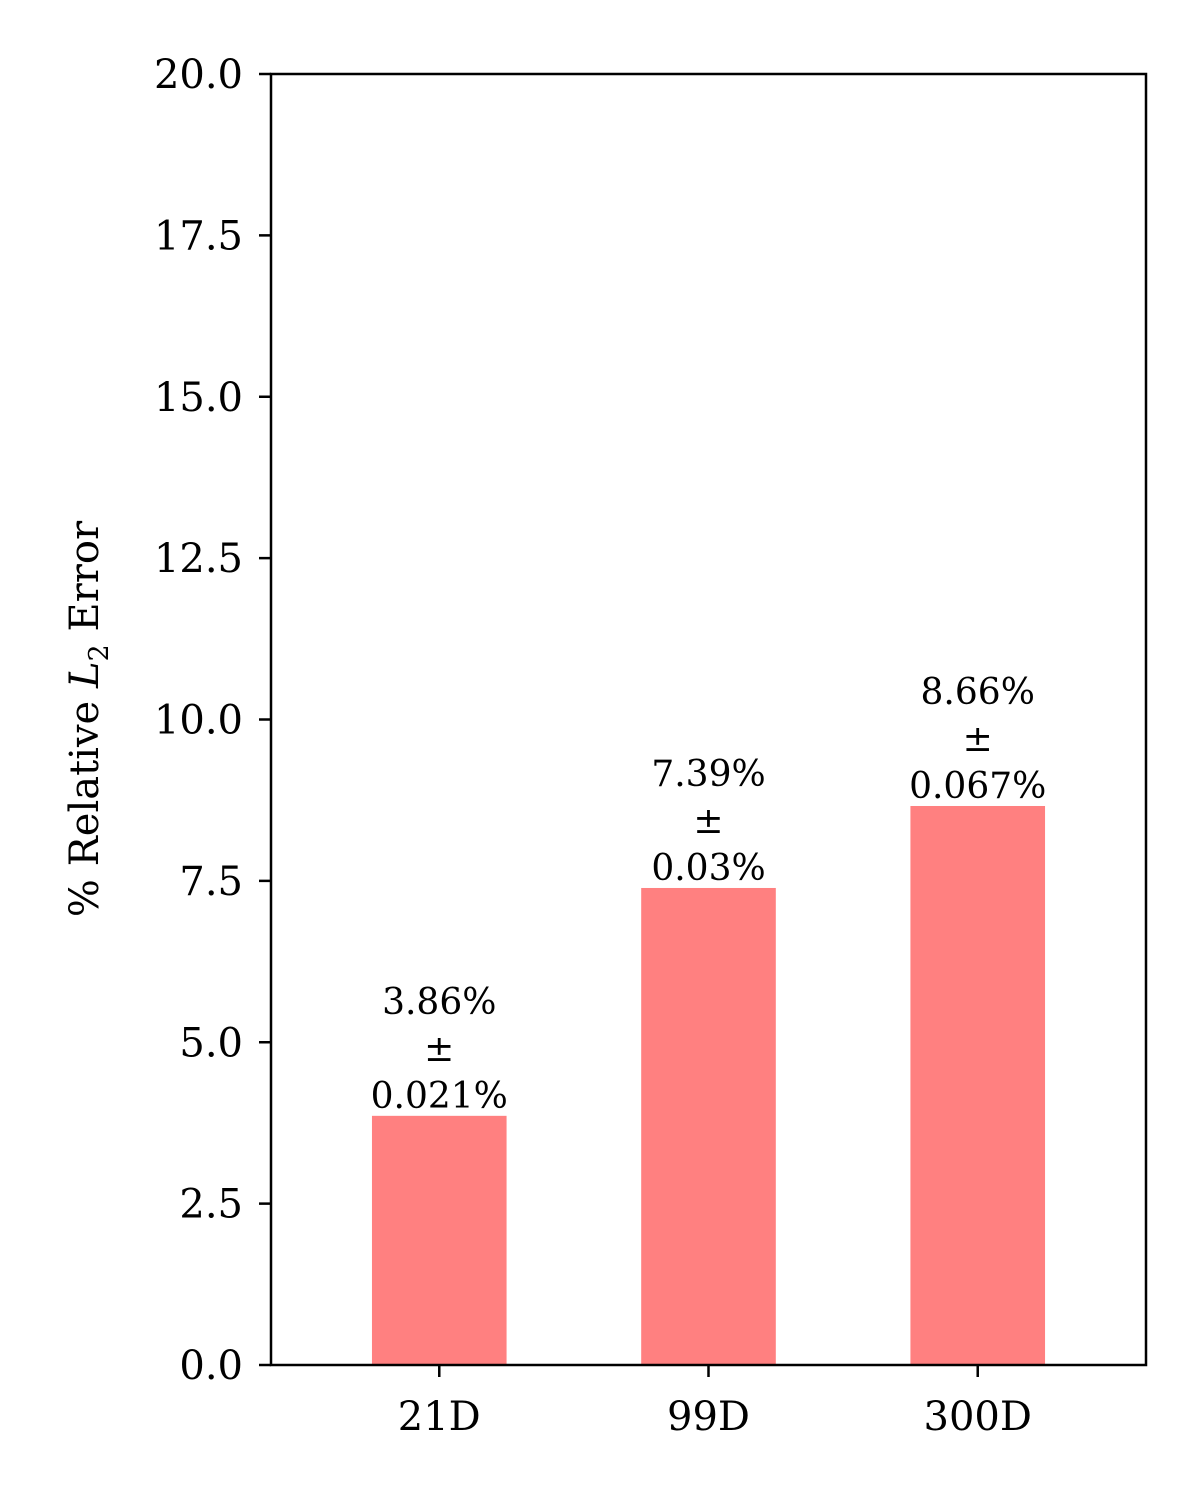 The height and width of the screenshot is (1500, 1200). Describe the element at coordinates (439, 1002) in the screenshot. I see `bar-value-label: 3.86%` at that location.